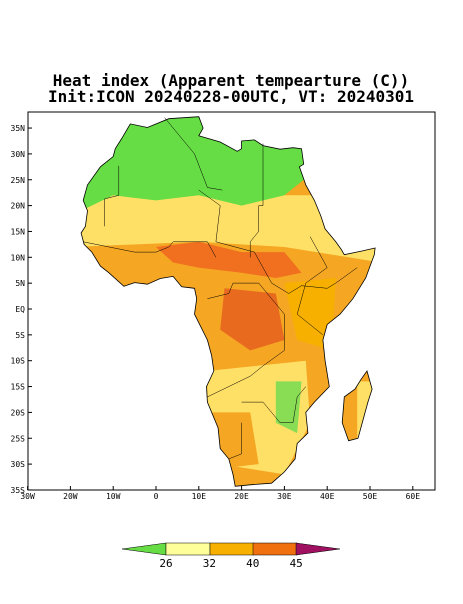  I want to click on lat-tick-label: 5S, so click(20, 335).